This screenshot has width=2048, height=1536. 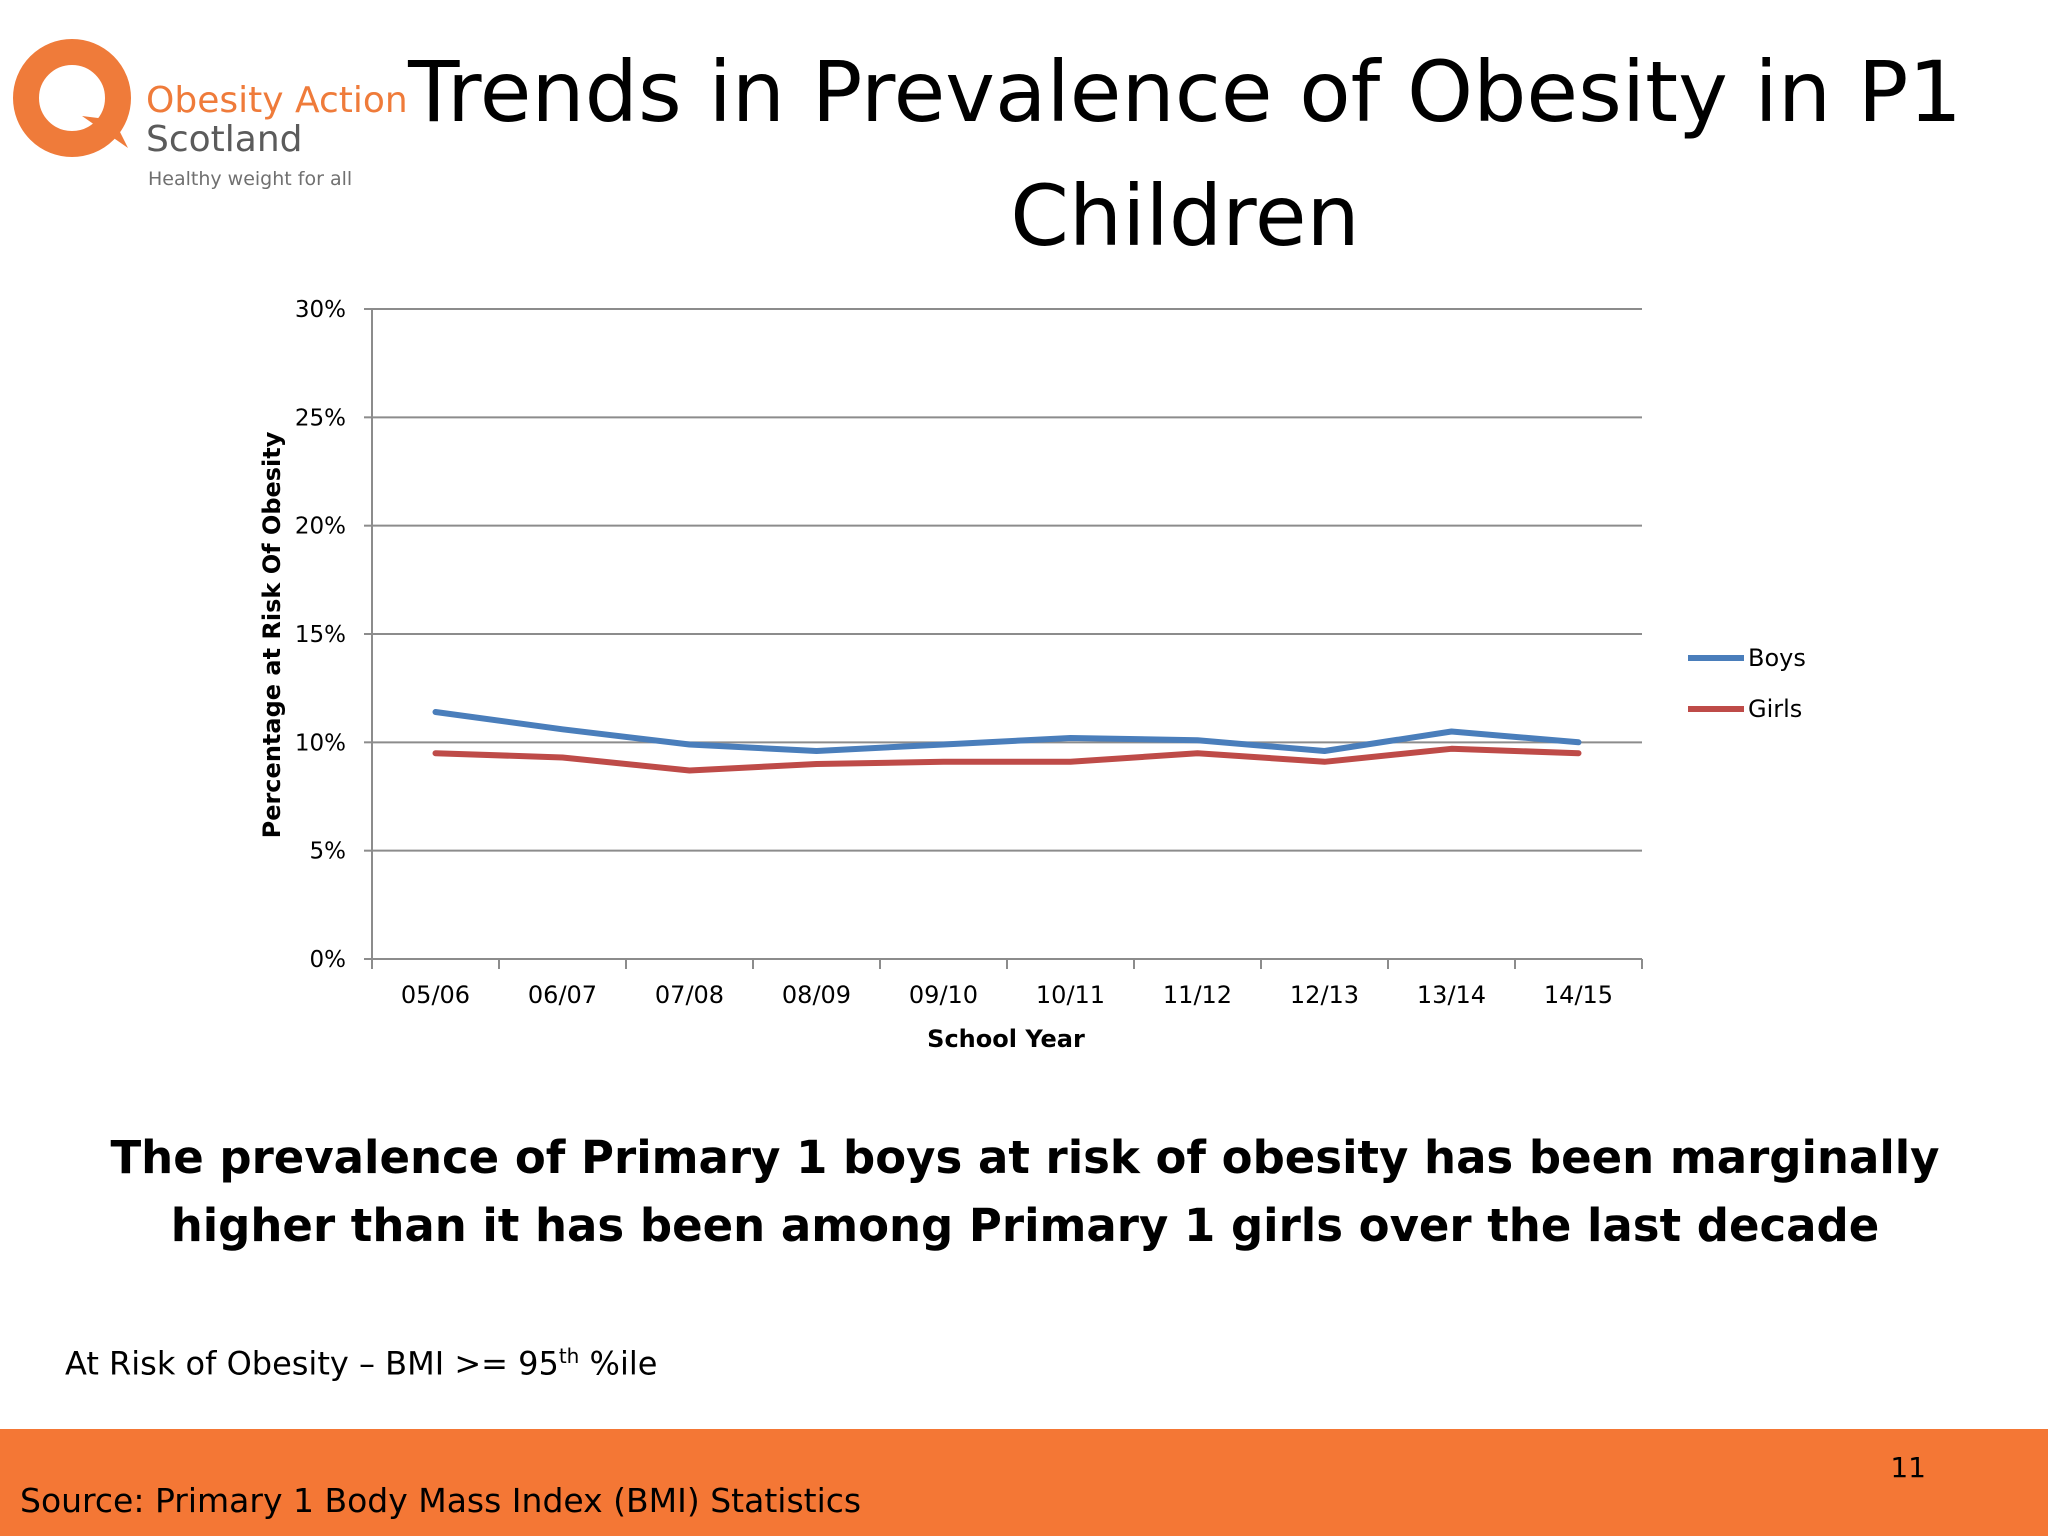 What do you see at coordinates (1747, 683) in the screenshot?
I see `legend: Boys Girls` at bounding box center [1747, 683].